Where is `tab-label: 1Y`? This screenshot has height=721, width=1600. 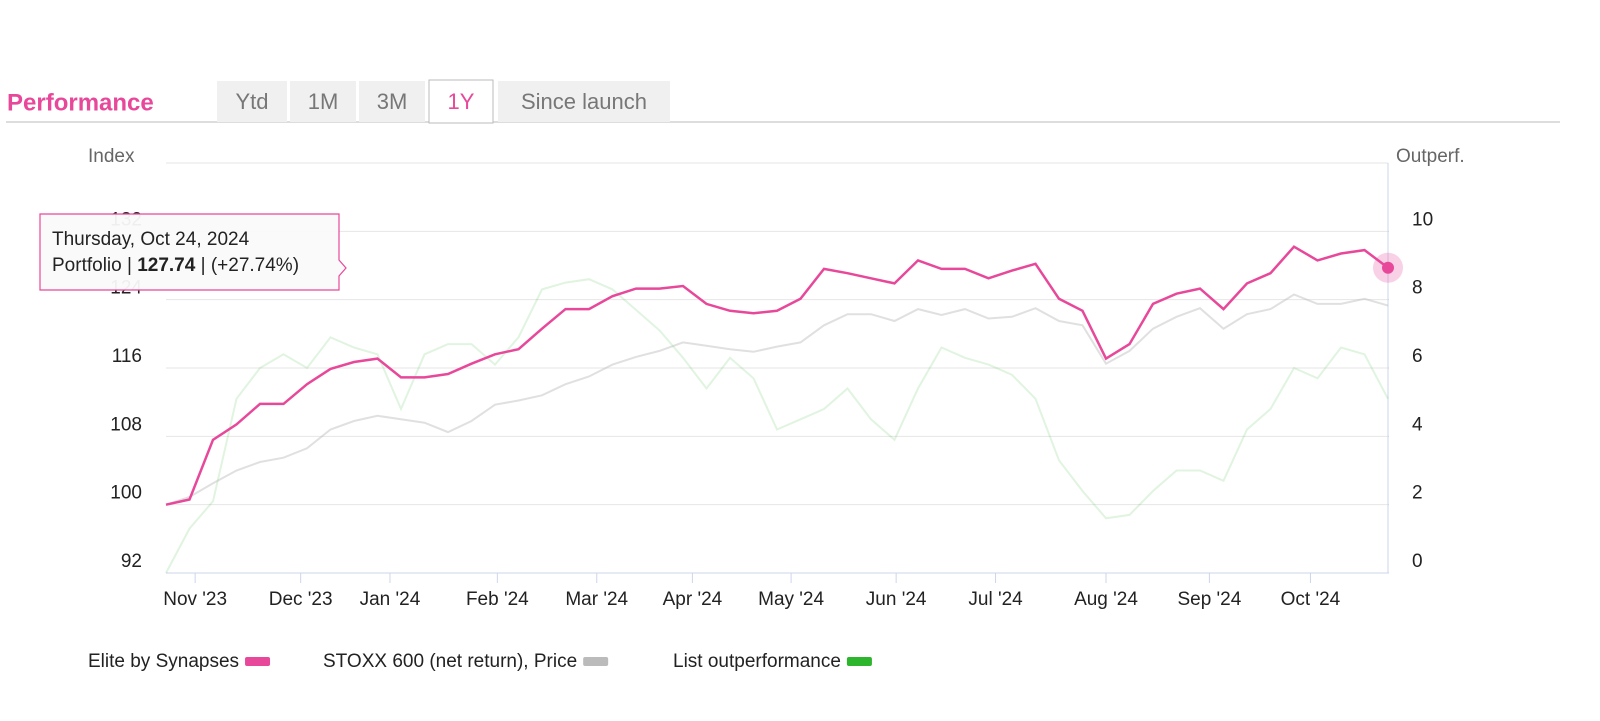
tab-label: 1Y is located at coordinates (461, 101).